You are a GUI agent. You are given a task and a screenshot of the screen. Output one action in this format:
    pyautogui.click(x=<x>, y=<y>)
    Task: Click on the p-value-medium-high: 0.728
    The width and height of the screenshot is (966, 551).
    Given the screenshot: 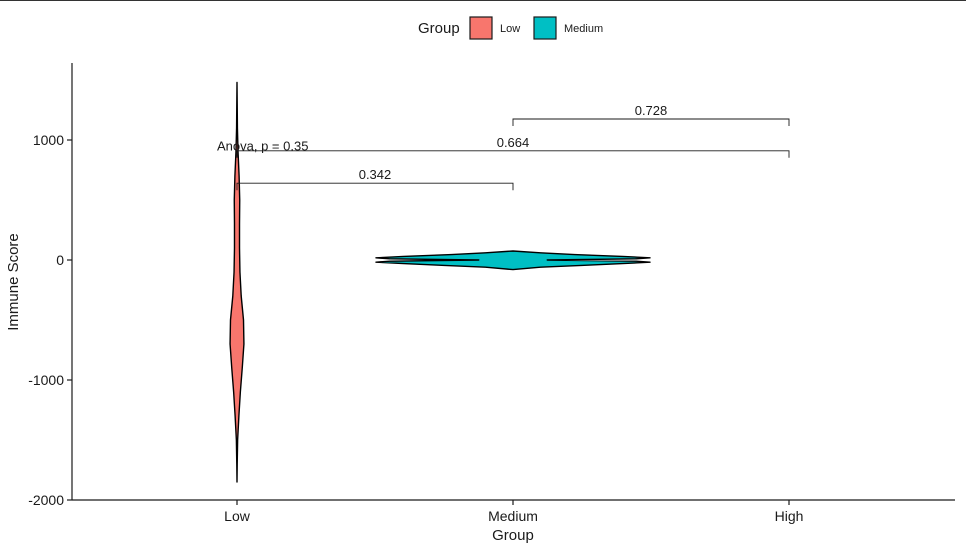 What is the action you would take?
    pyautogui.click(x=651, y=110)
    